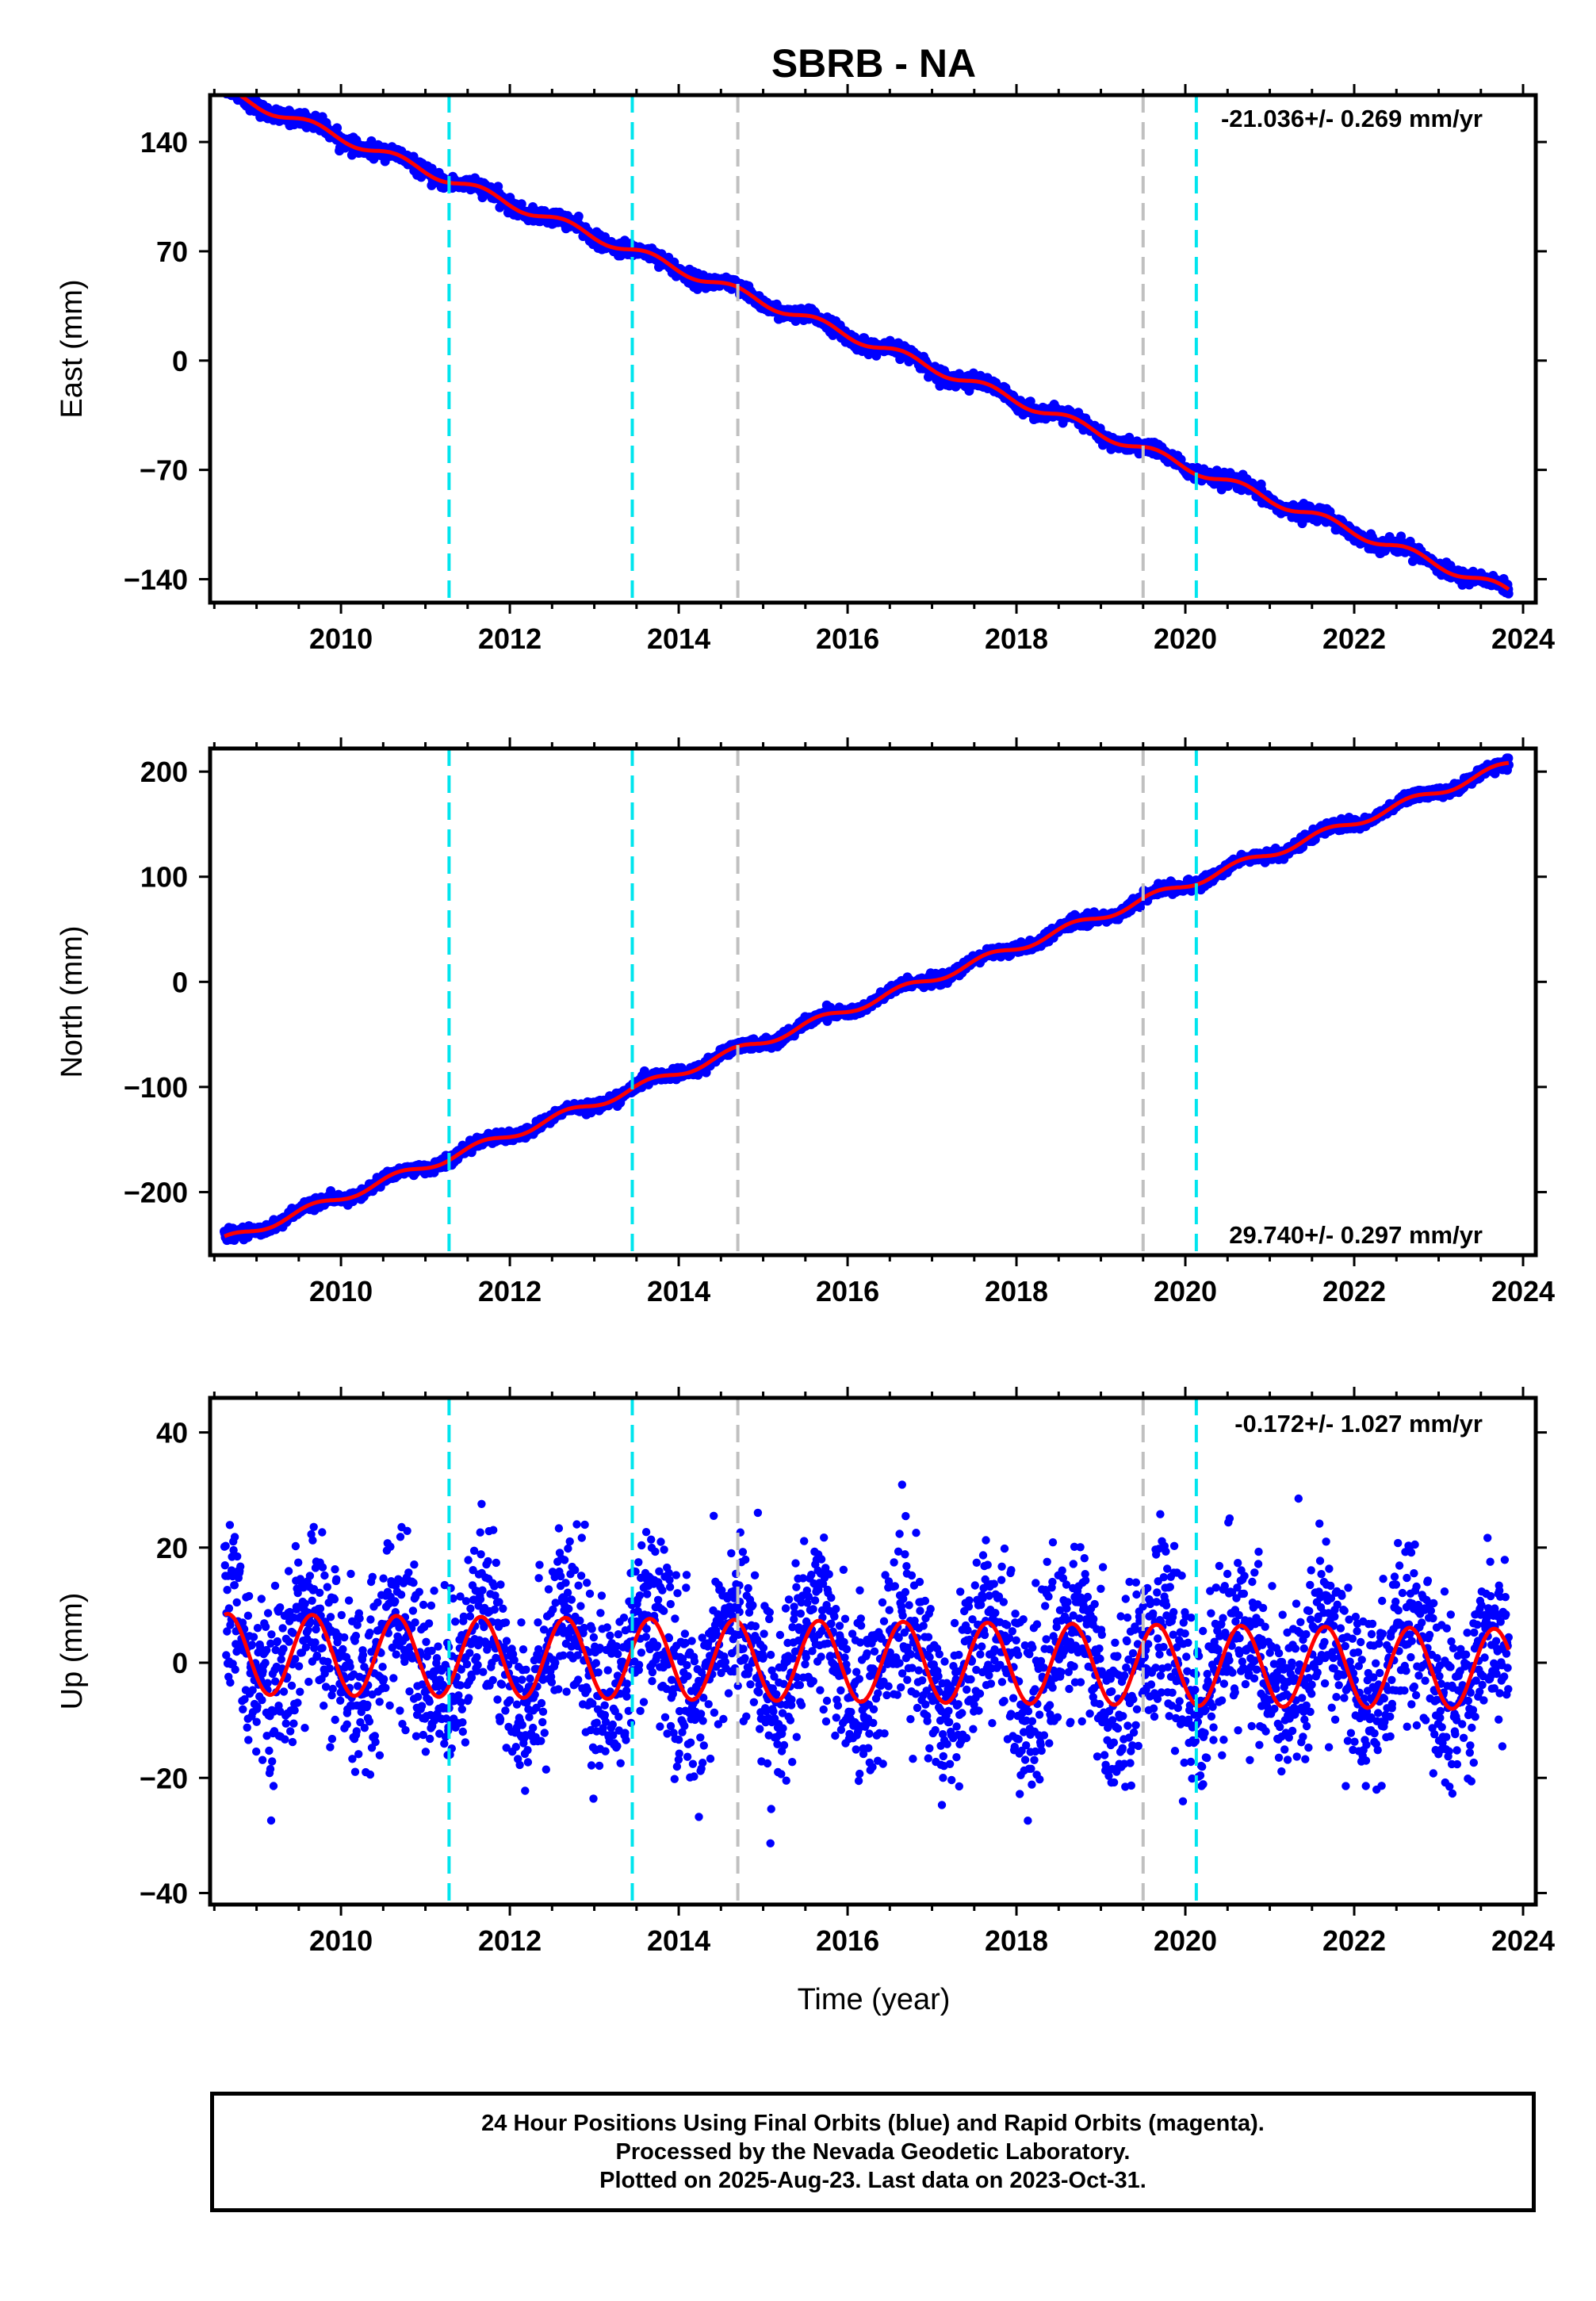  Describe the element at coordinates (341, 638) in the screenshot. I see `x-tick-label: 2010` at that location.